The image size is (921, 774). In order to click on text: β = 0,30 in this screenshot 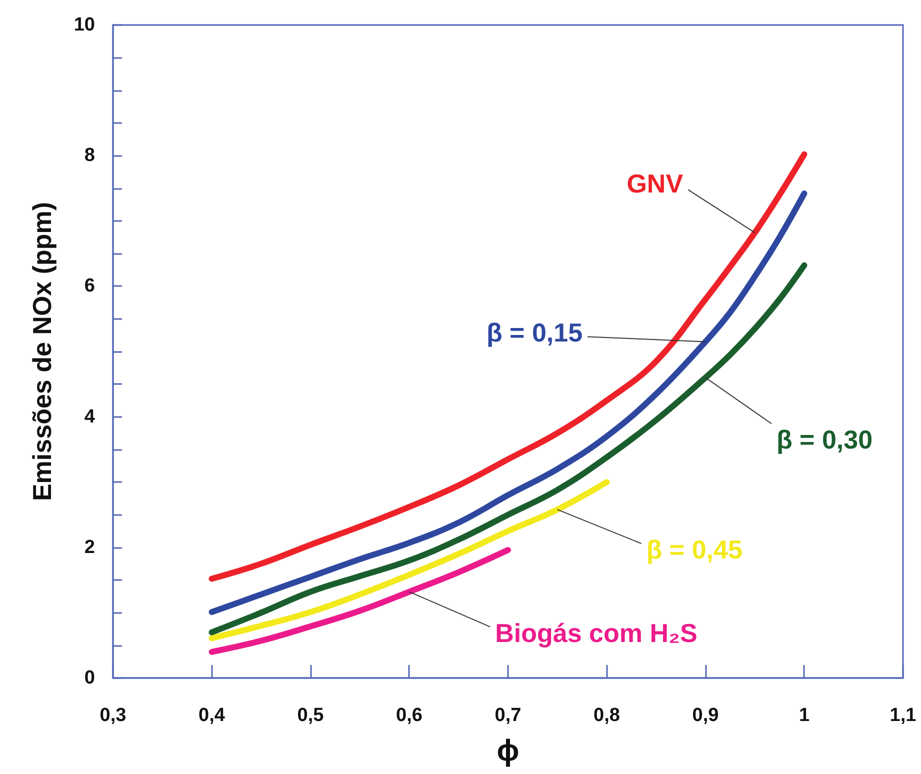, I will do `click(824, 439)`.